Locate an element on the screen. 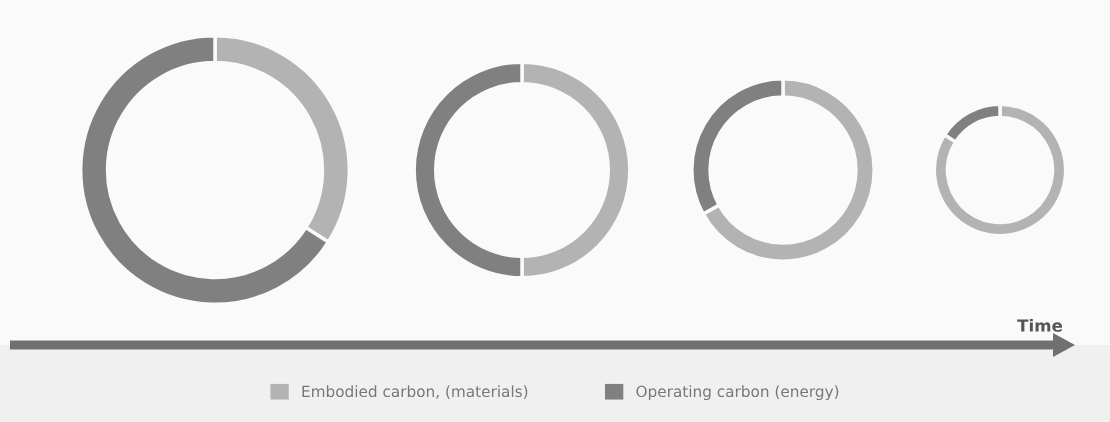  legend-label: Operating carbon (energy) is located at coordinates (737, 393).